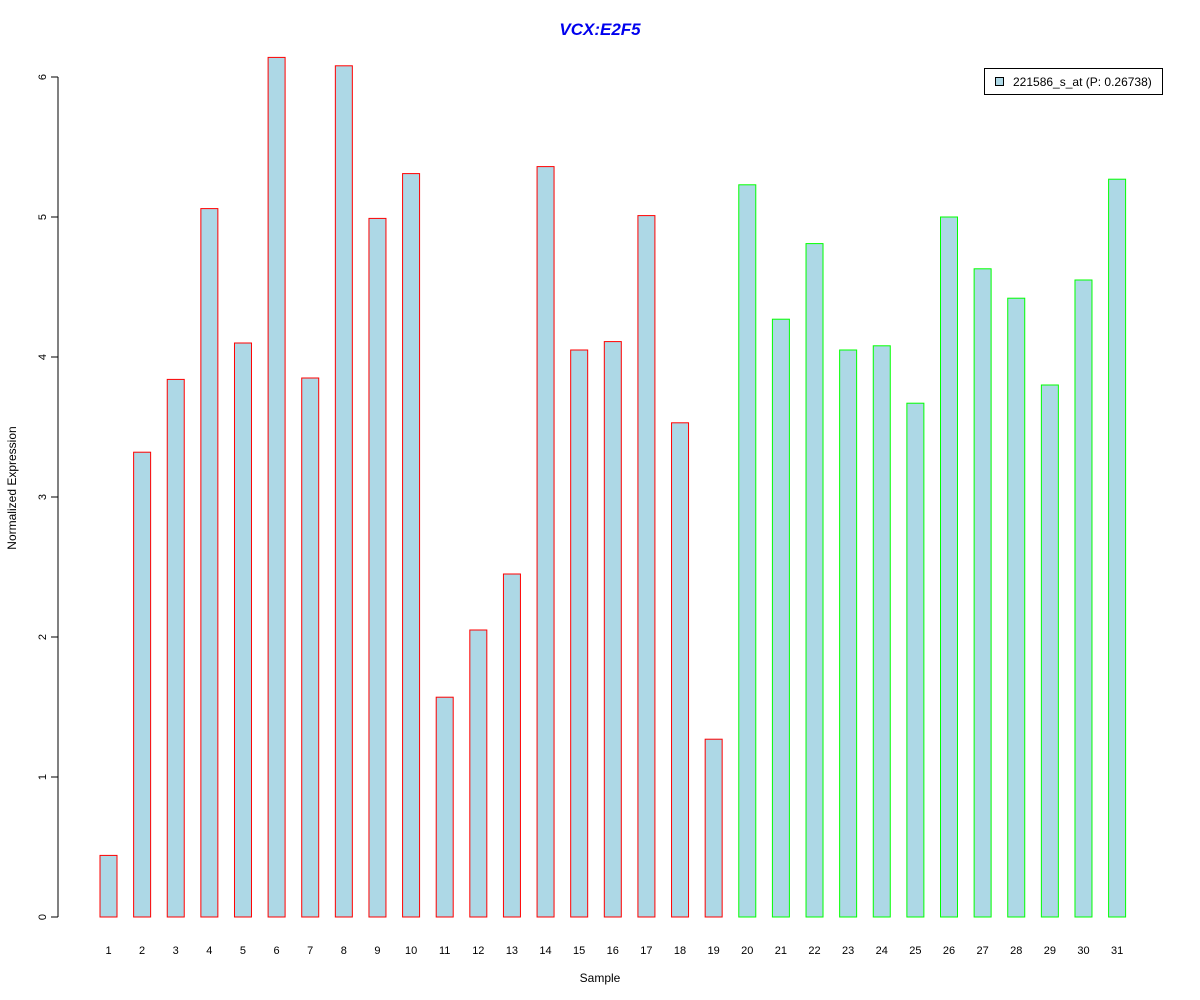 Image resolution: width=1200 pixels, height=1000 pixels. Describe the element at coordinates (982, 951) in the screenshot. I see `x-tick-label: 27` at that location.